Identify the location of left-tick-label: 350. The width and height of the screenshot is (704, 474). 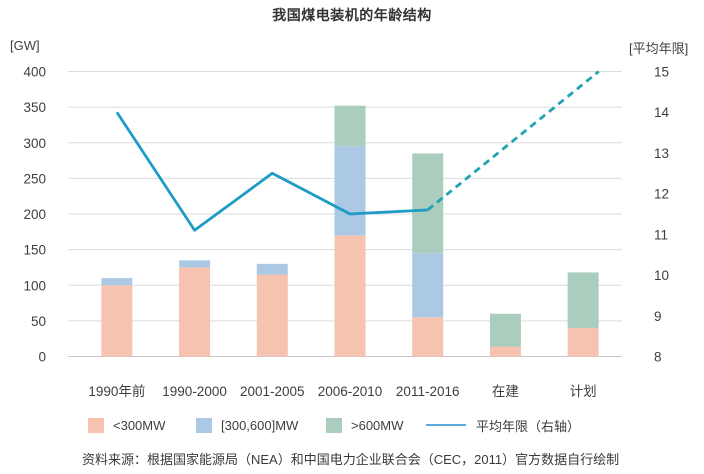
(34, 107).